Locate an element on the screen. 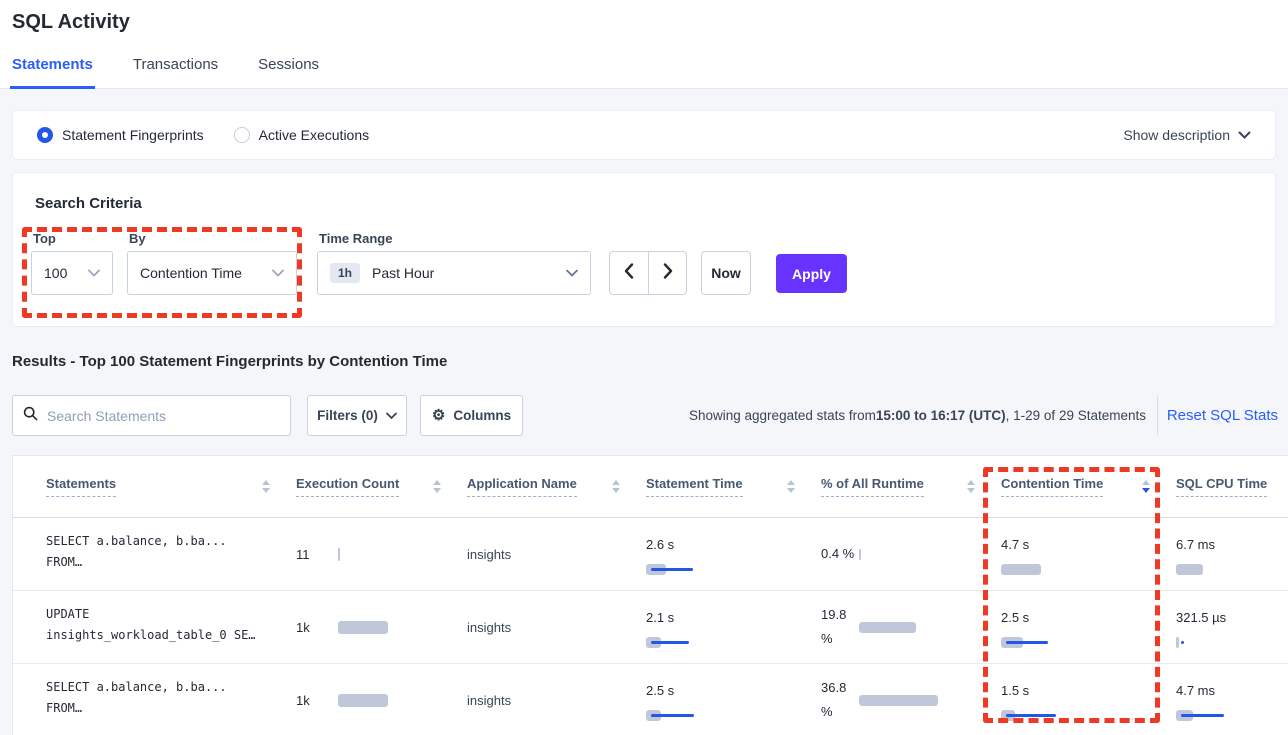  sql-cpu-time-cell: 4.7 ms is located at coordinates (1232, 699).